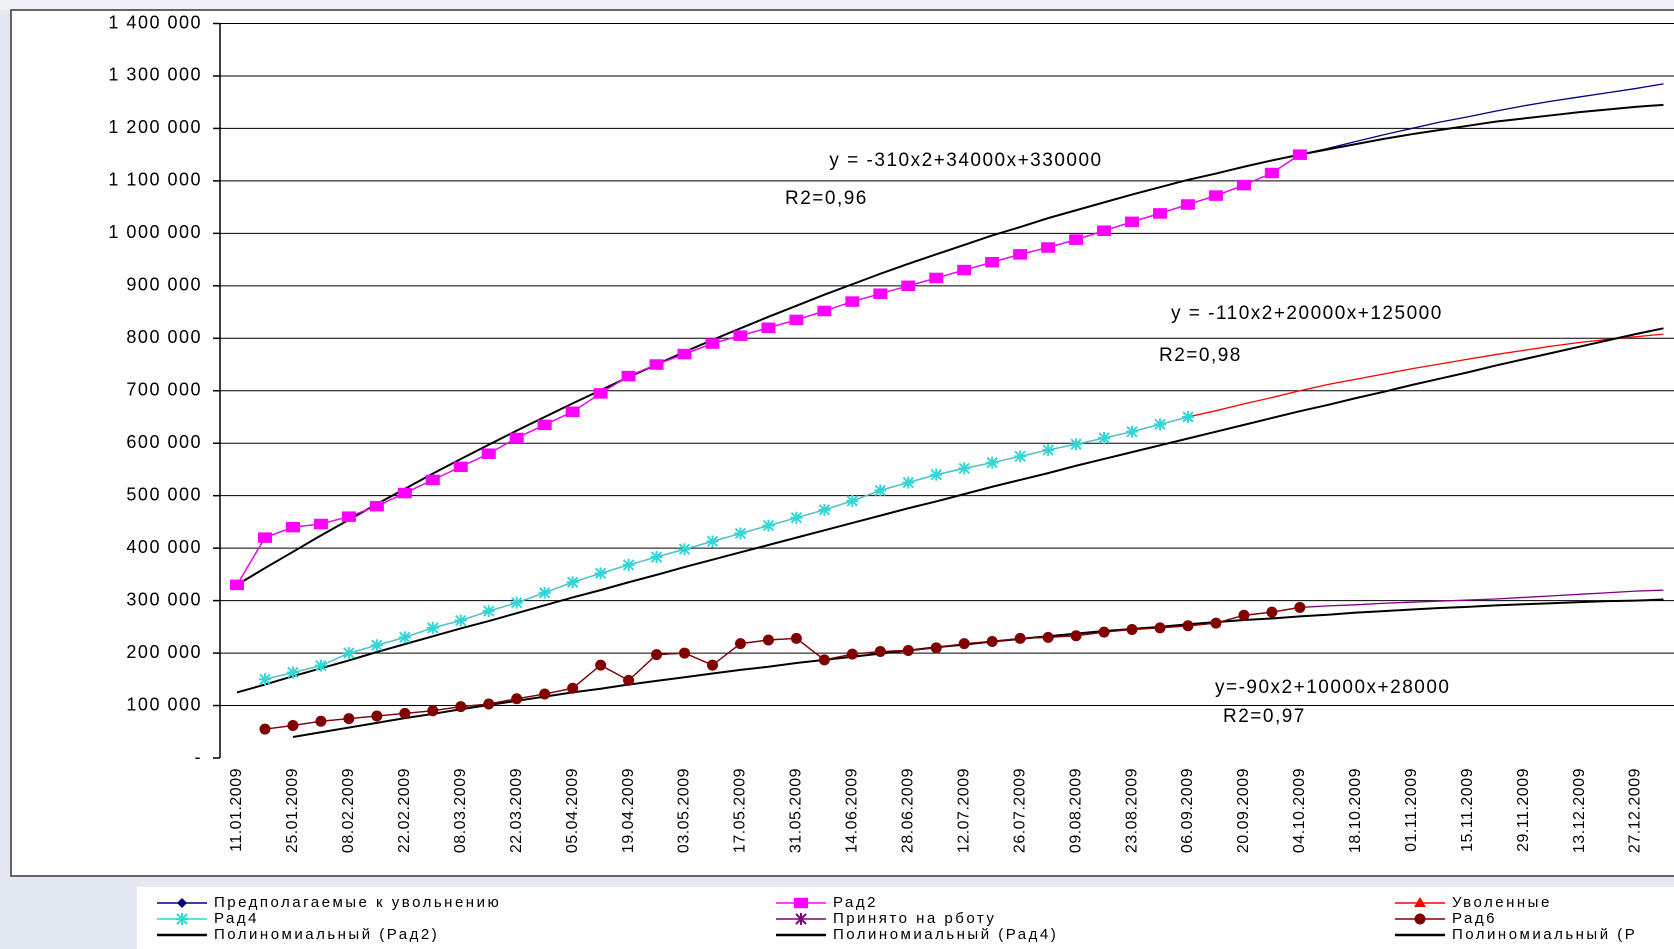 Image resolution: width=1674 pixels, height=949 pixels. Describe the element at coordinates (852, 810) in the screenshot. I see `x-tick-label: 14.06.2009` at that location.